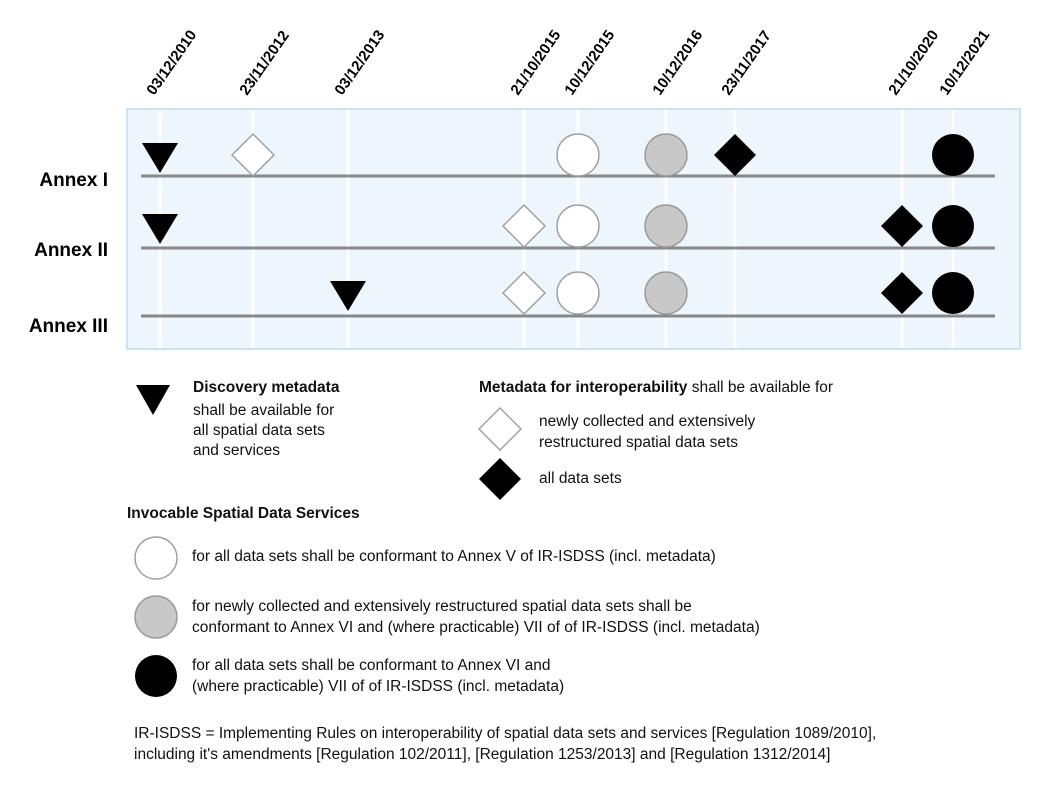  What do you see at coordinates (266, 387) in the screenshot?
I see `legend-discovery-title: Discovery metadata` at bounding box center [266, 387].